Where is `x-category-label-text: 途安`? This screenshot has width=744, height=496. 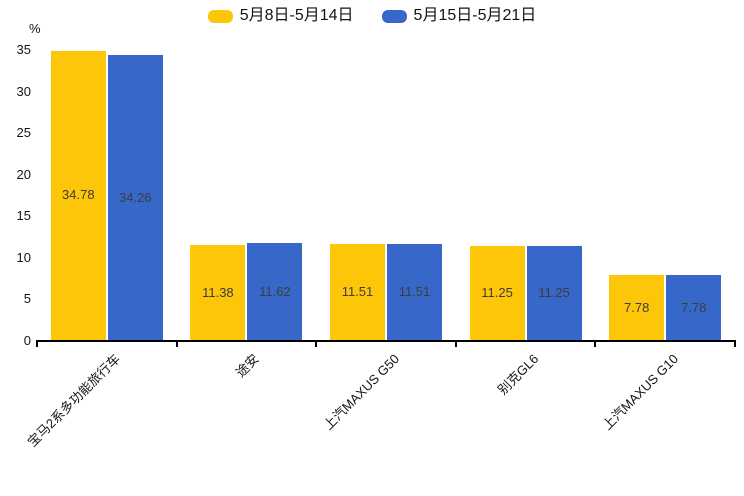 x-category-label-text: 途安 is located at coordinates (248, 366).